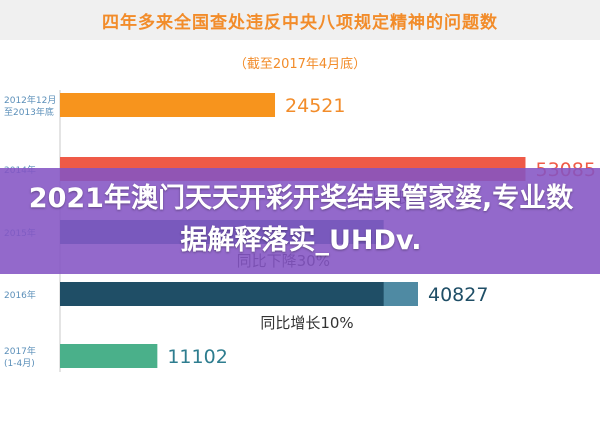 This screenshot has height=441, width=600. What do you see at coordinates (306, 323) in the screenshot?
I see `change-note: 同比增长10%` at bounding box center [306, 323].